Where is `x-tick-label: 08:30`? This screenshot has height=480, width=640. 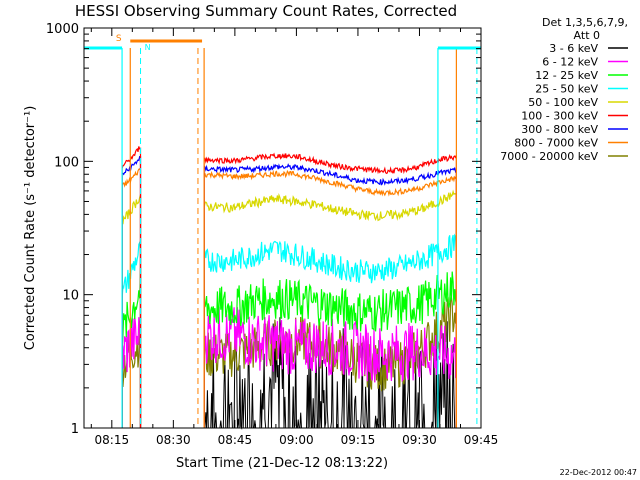
x-tick-label: 08:30 is located at coordinates (173, 440).